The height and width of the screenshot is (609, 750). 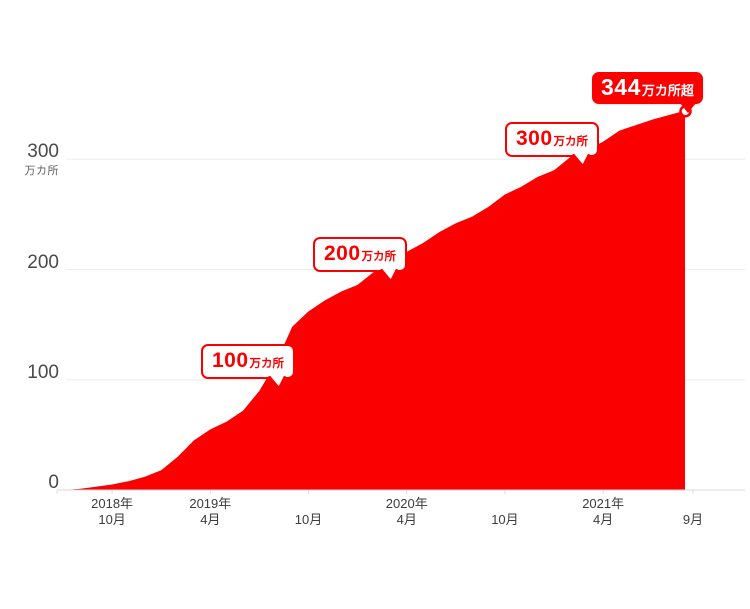 I want to click on y-axis-label: 200, so click(x=38, y=262).